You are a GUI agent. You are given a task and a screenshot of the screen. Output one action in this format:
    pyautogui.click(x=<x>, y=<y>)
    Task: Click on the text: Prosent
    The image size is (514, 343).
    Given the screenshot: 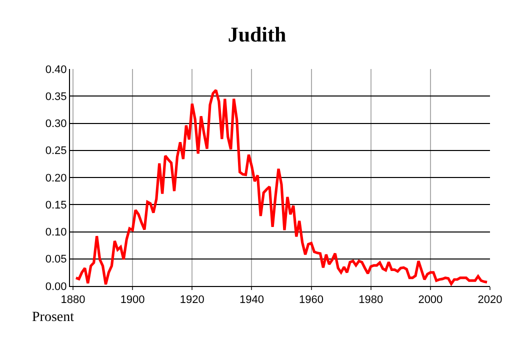 What is the action you would take?
    pyautogui.click(x=53, y=317)
    